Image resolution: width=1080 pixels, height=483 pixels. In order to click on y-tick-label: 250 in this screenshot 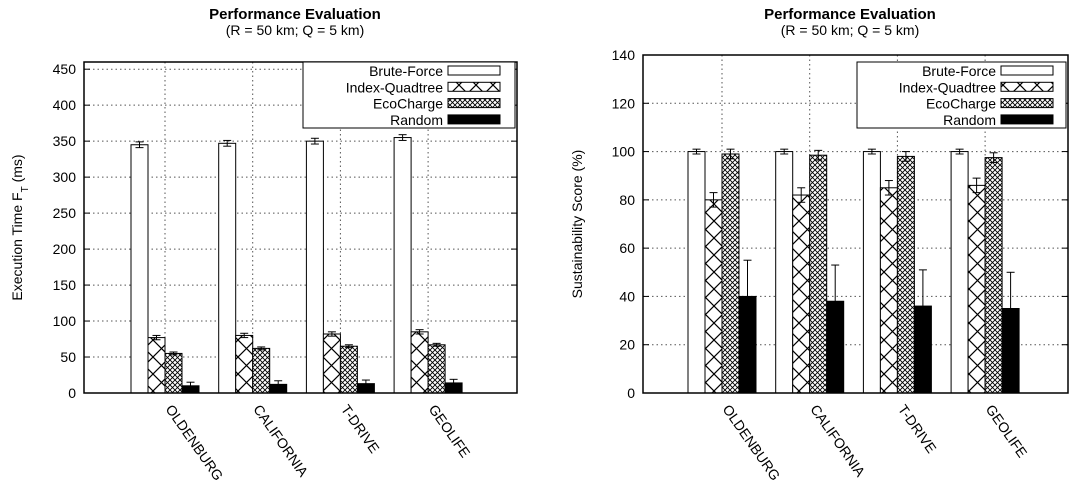, I will do `click(65, 213)`.